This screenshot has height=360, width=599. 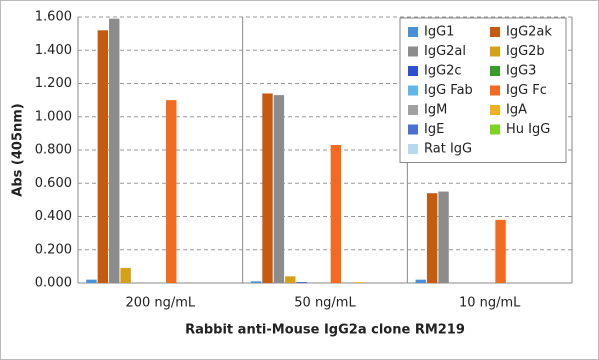 I want to click on y-tick-label: 1.000, so click(x=53, y=116).